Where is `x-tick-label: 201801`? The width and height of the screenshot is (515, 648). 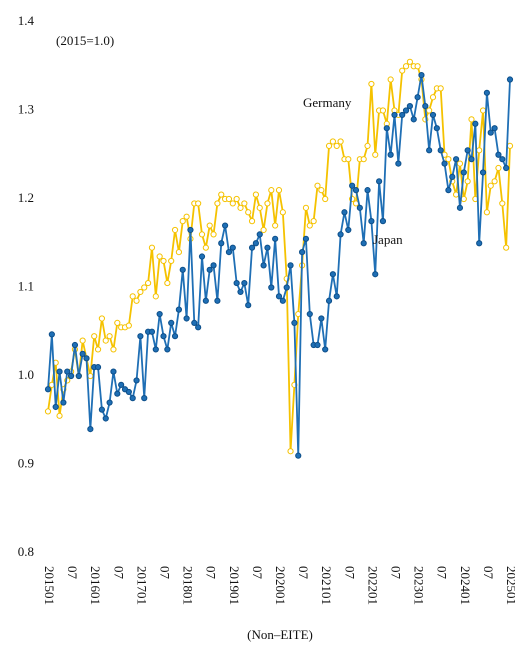
x-tick-label: 201801 is located at coordinates (188, 585).